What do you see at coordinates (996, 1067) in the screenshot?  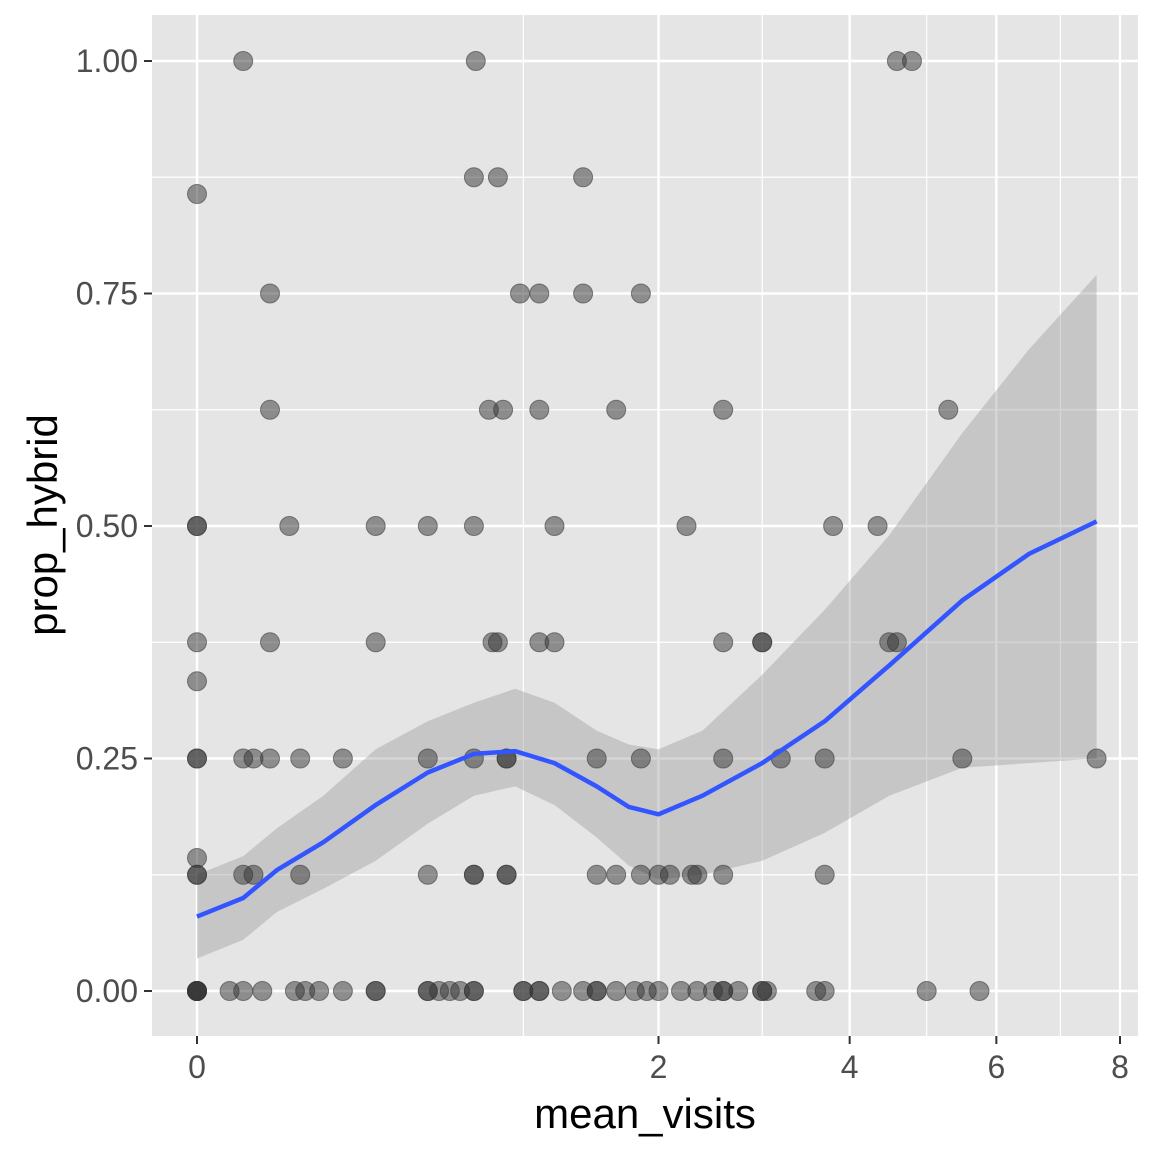 I see `x-tick-label: 6` at bounding box center [996, 1067].